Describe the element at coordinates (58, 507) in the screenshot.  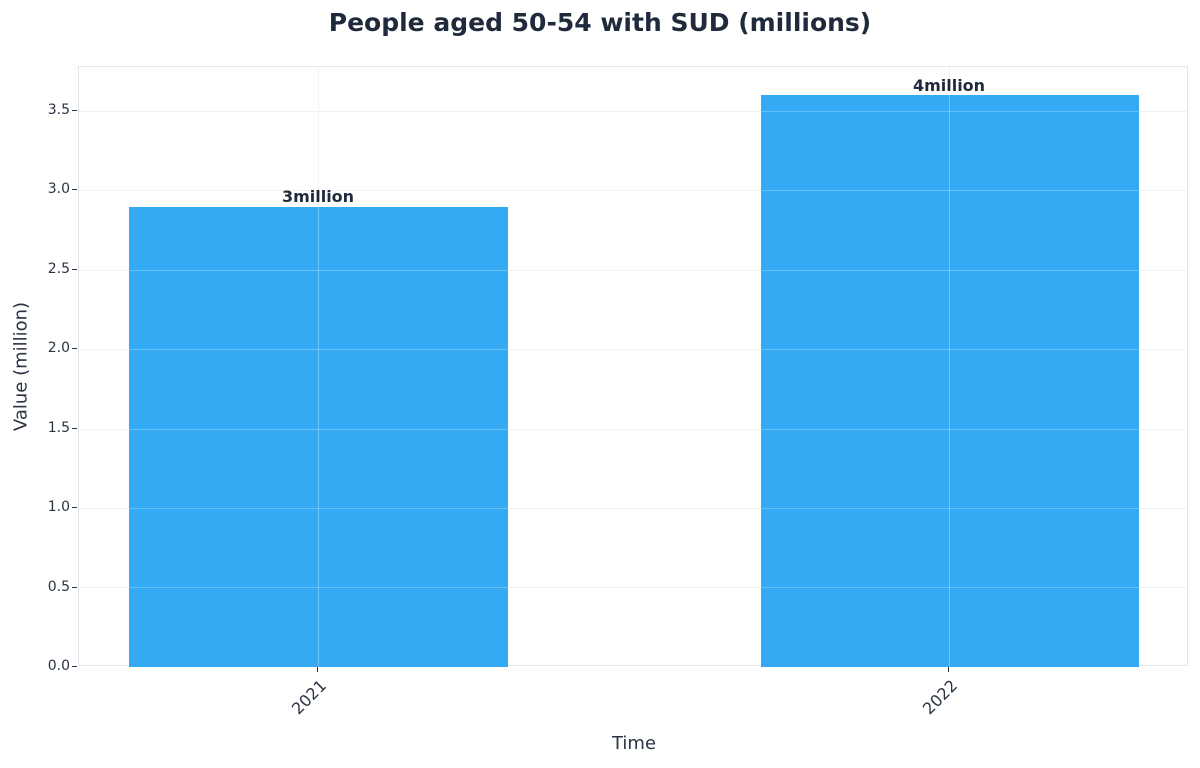
I see `y-tick-label: 1.0` at that location.